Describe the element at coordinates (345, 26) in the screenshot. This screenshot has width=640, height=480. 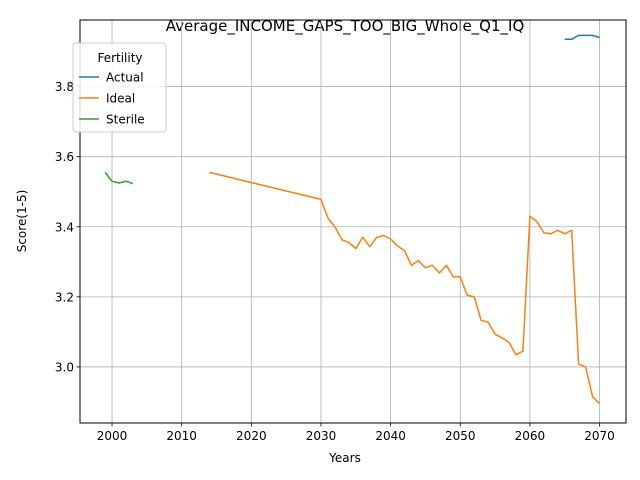
I see `chart-title: Average_INCOME_GAPS_TOO_BIG_Whole_Q1_IQ` at that location.